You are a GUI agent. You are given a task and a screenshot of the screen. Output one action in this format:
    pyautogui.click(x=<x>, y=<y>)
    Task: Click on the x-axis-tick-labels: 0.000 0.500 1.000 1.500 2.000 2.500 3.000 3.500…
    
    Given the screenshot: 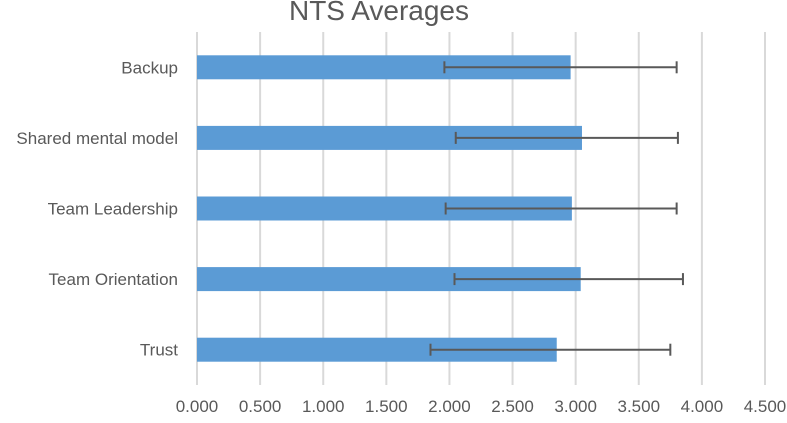 What is the action you would take?
    pyautogui.click(x=481, y=406)
    